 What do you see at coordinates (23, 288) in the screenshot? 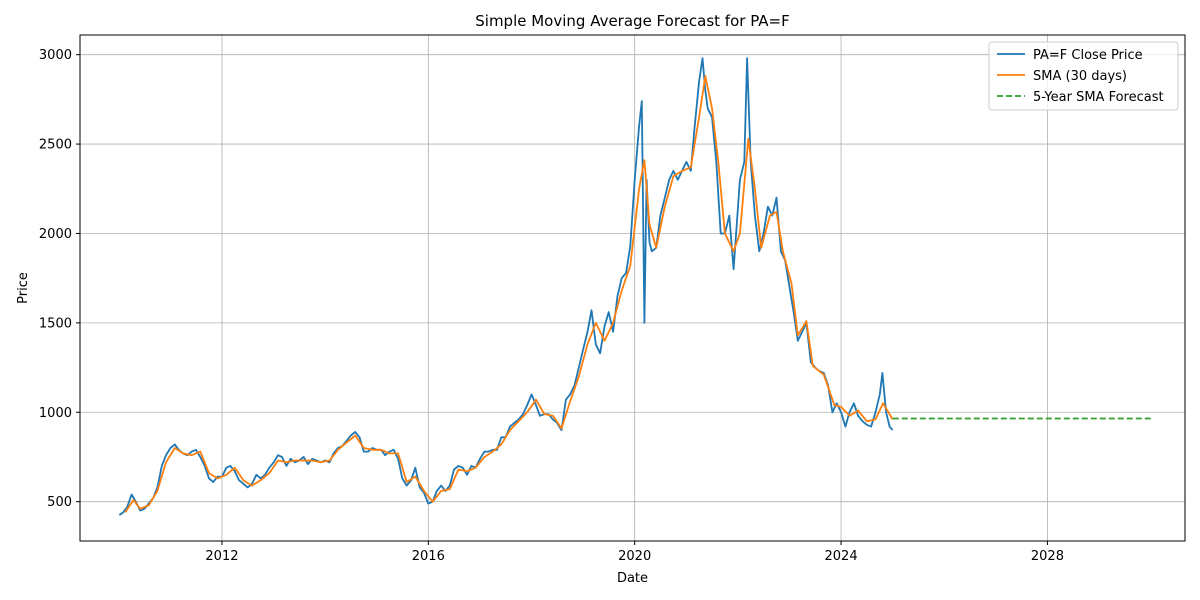
I see `y-axis-label: Price` at bounding box center [23, 288].